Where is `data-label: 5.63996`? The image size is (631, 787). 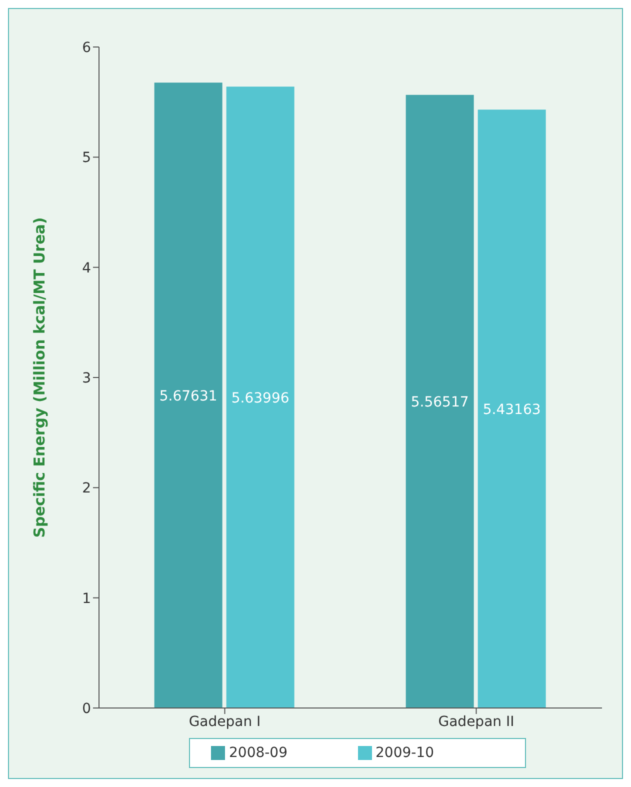
data-label: 5.63996 is located at coordinates (260, 398).